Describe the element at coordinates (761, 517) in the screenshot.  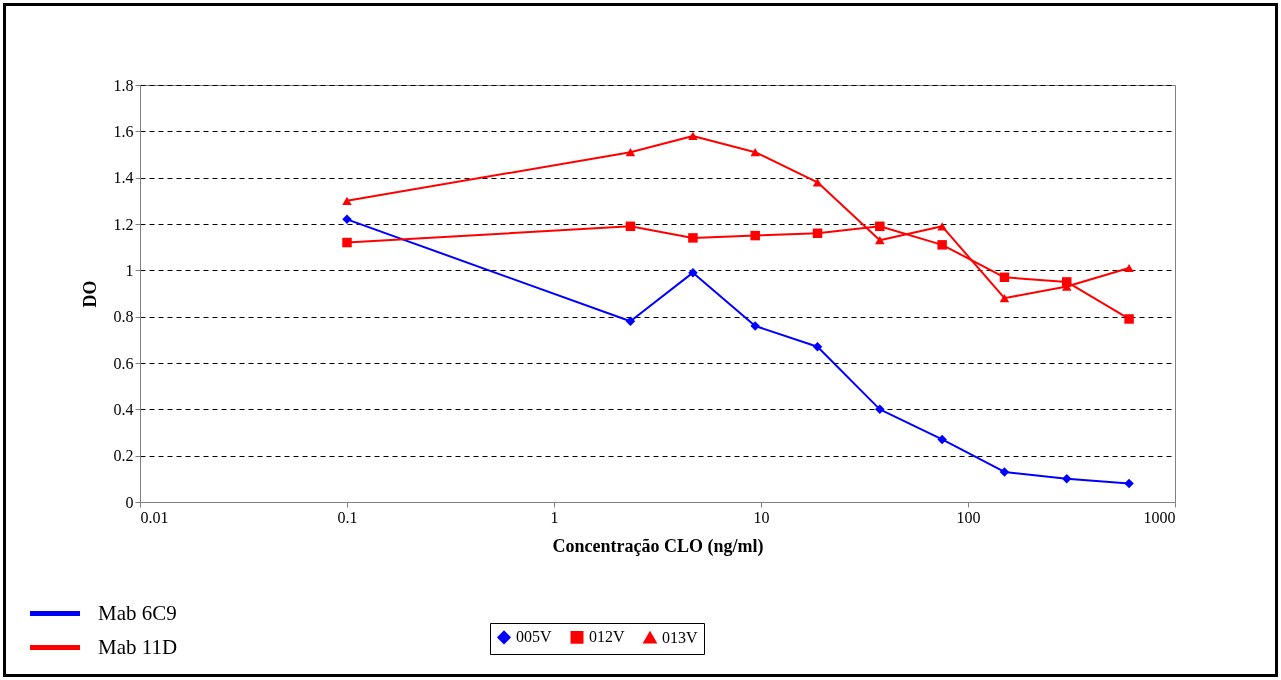
I see `x-tick-label: 10` at that location.